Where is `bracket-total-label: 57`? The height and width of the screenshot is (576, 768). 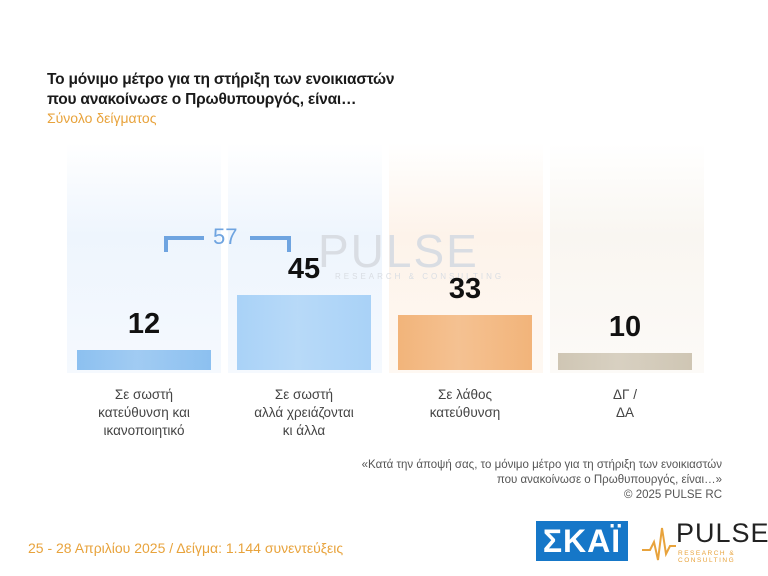 bracket-total-label: 57 is located at coordinates (225, 236).